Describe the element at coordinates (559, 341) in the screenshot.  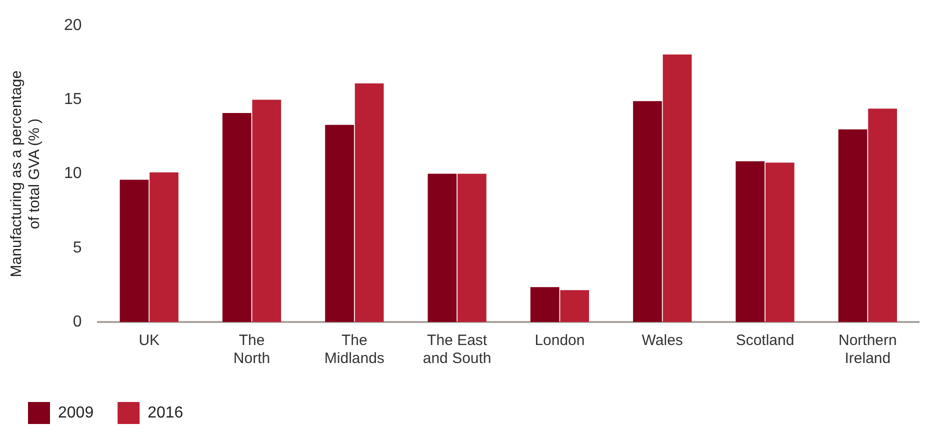
I see `x-tick-label: London` at that location.